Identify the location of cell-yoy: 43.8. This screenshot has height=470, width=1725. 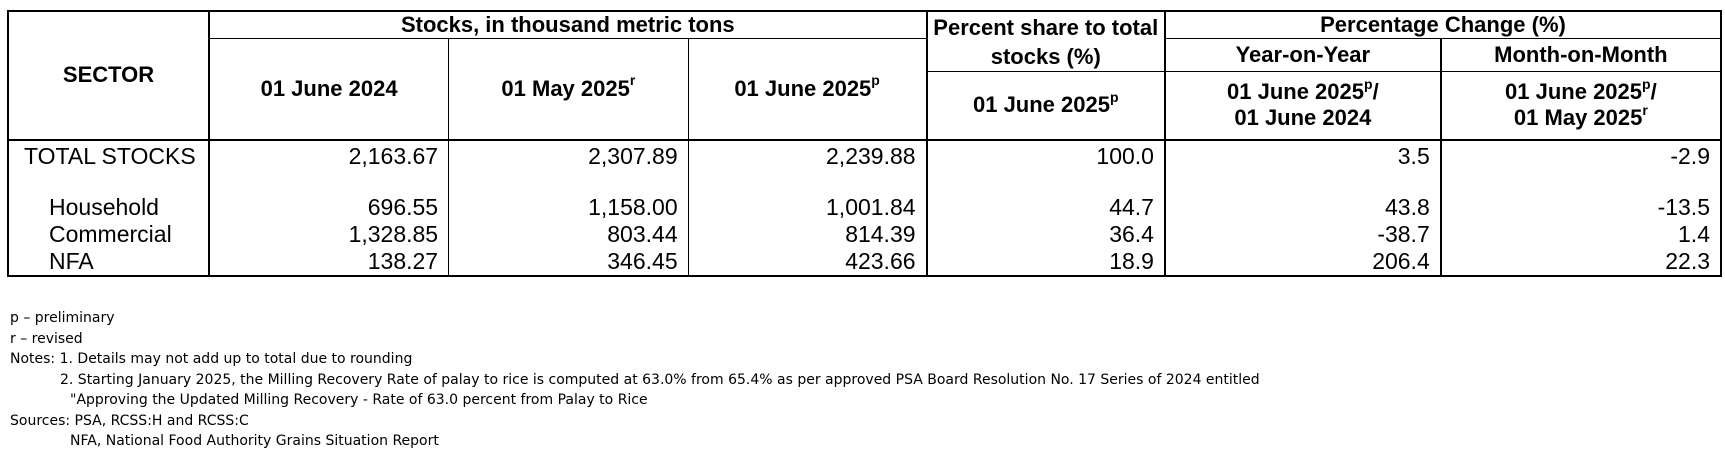
(1303, 207).